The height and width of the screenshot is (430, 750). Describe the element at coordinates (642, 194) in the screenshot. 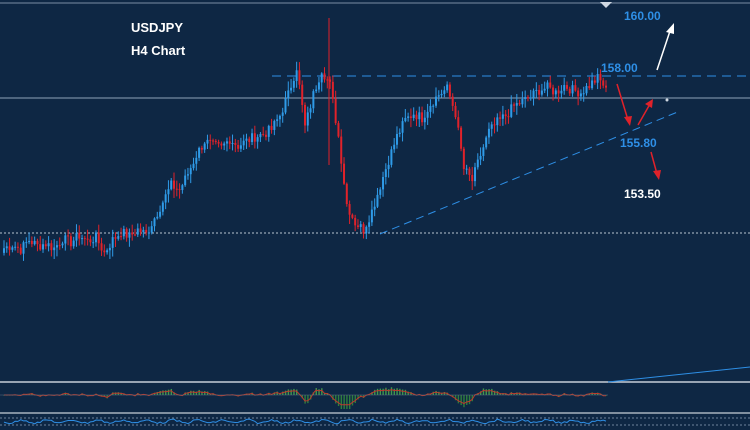

I see `level-label-153-50: 153.50` at that location.